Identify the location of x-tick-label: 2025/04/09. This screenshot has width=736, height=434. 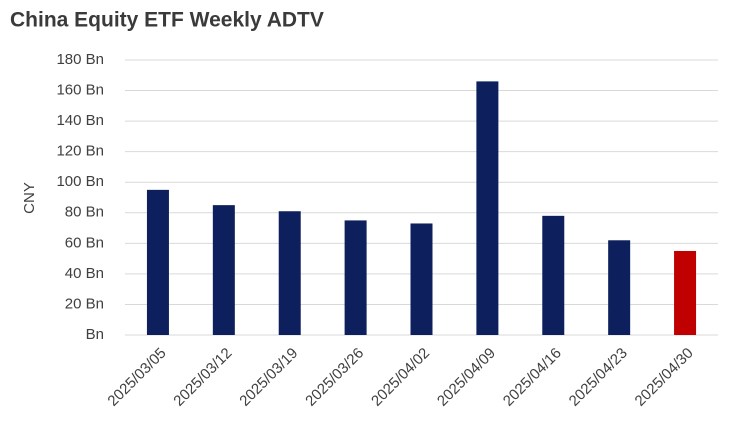
(466, 377).